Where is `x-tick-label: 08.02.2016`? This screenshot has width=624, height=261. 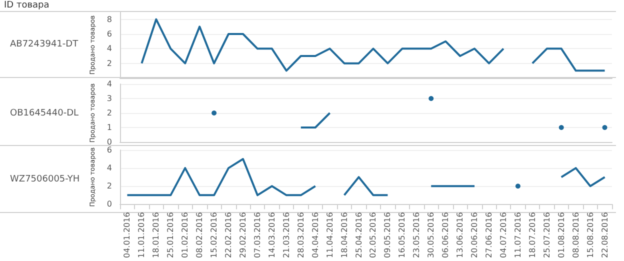 x-tick-label: 08.02.2016 is located at coordinates (199, 235).